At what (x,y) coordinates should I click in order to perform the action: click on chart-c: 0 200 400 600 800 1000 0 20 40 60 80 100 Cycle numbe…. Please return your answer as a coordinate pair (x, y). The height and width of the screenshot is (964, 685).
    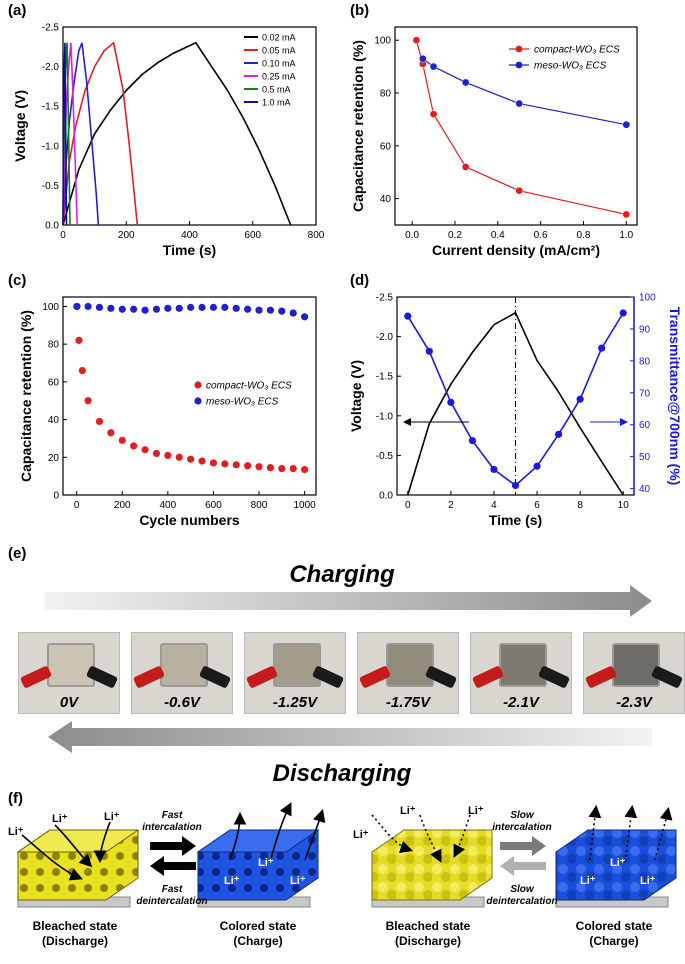
    Looking at the image, I should click on (167, 412).